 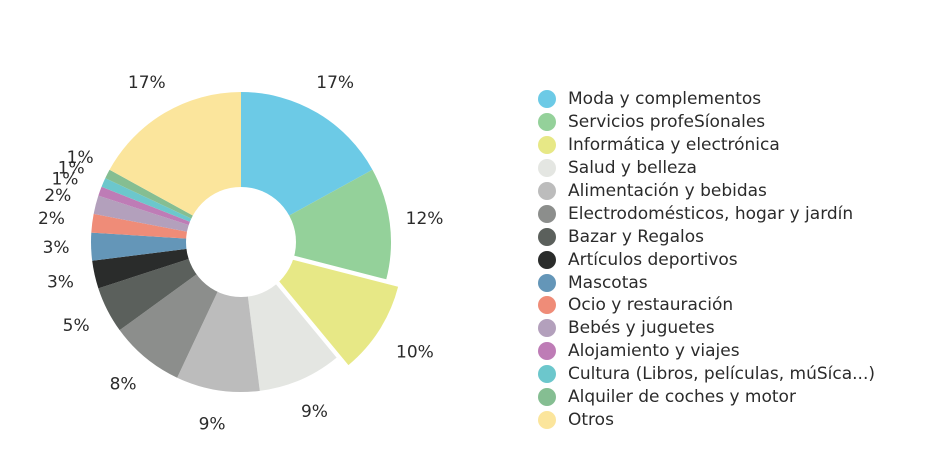 I want to click on slice-label-9: 3%, so click(x=56, y=248).